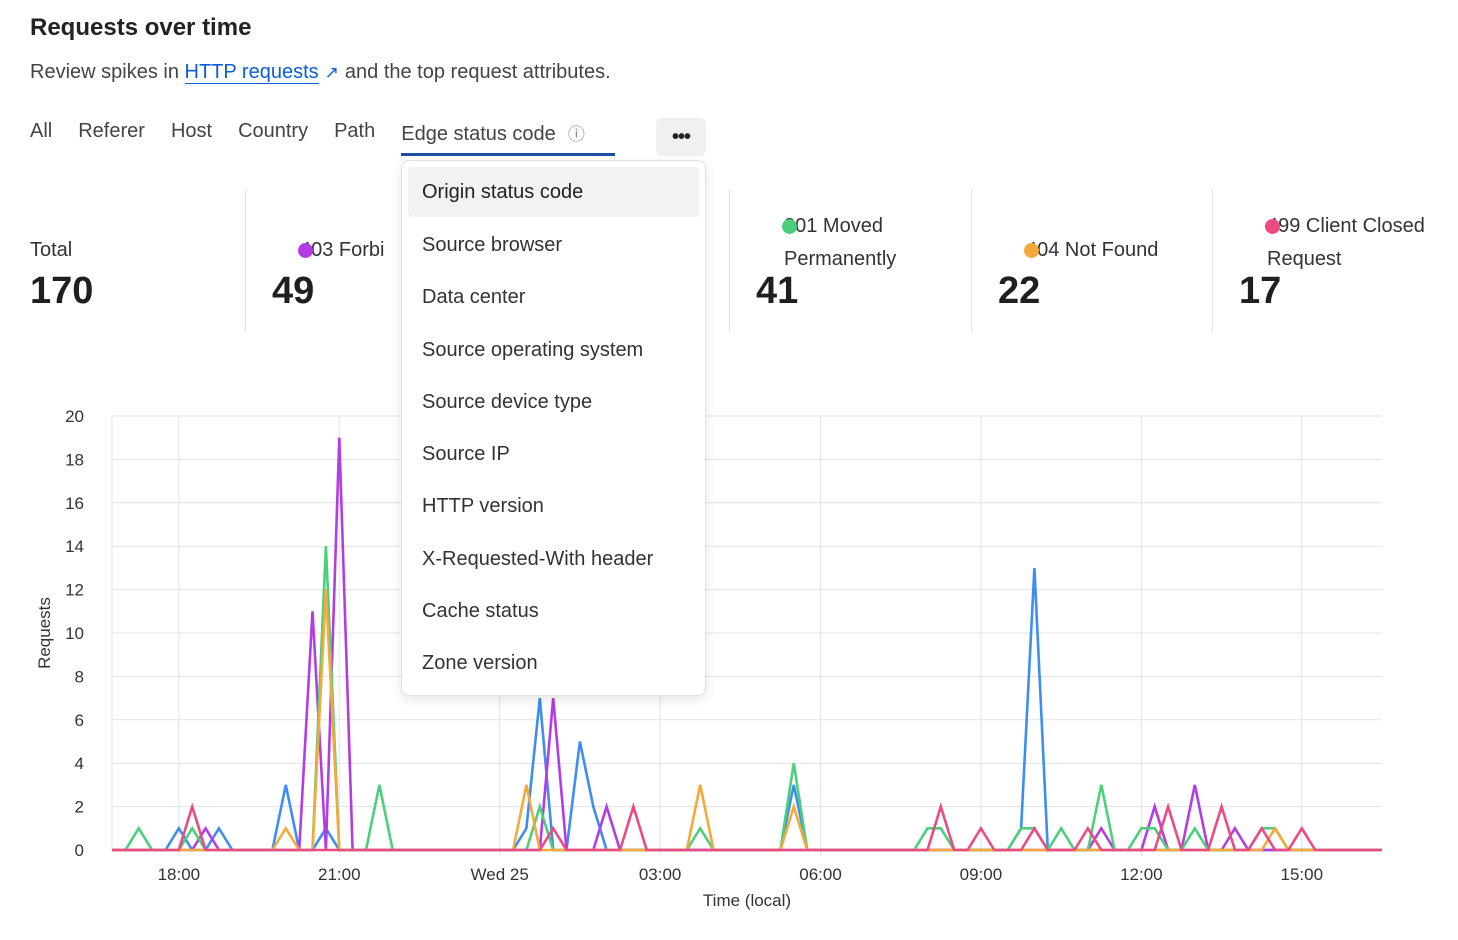 The height and width of the screenshot is (940, 1458). What do you see at coordinates (74, 503) in the screenshot?
I see `y-tick-label: 16` at bounding box center [74, 503].